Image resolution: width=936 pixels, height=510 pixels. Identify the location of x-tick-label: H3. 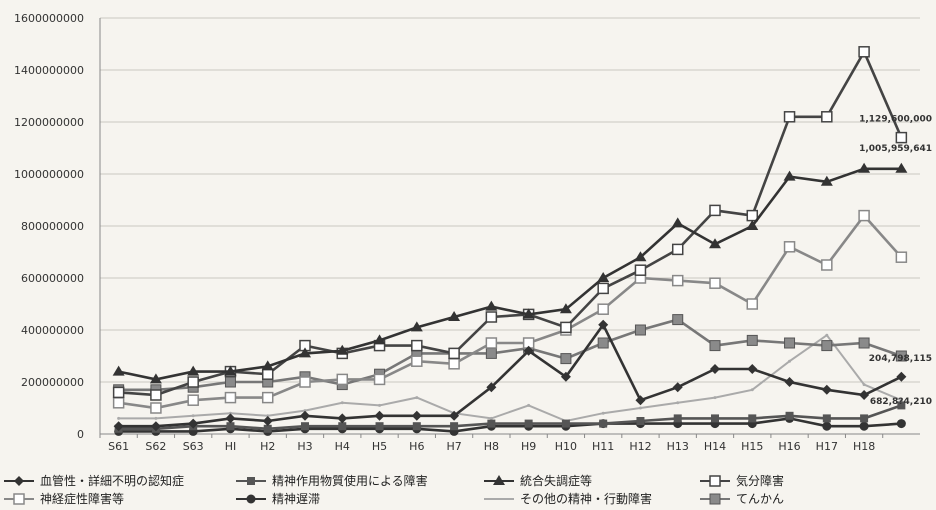
(304, 446).